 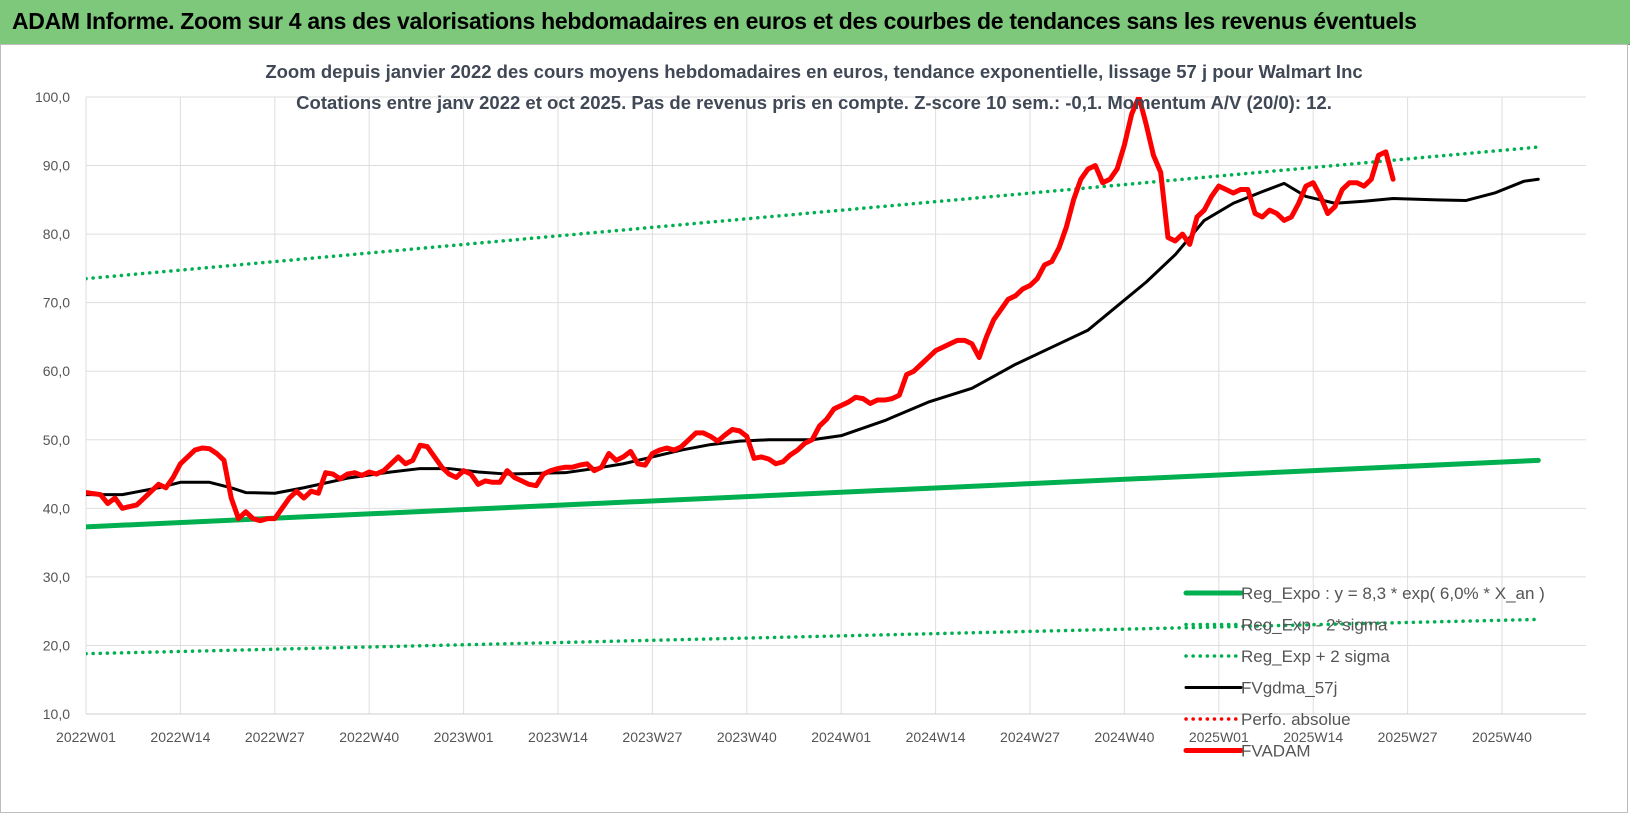 I want to click on x-tick-label: 2025W01, so click(x=1219, y=737).